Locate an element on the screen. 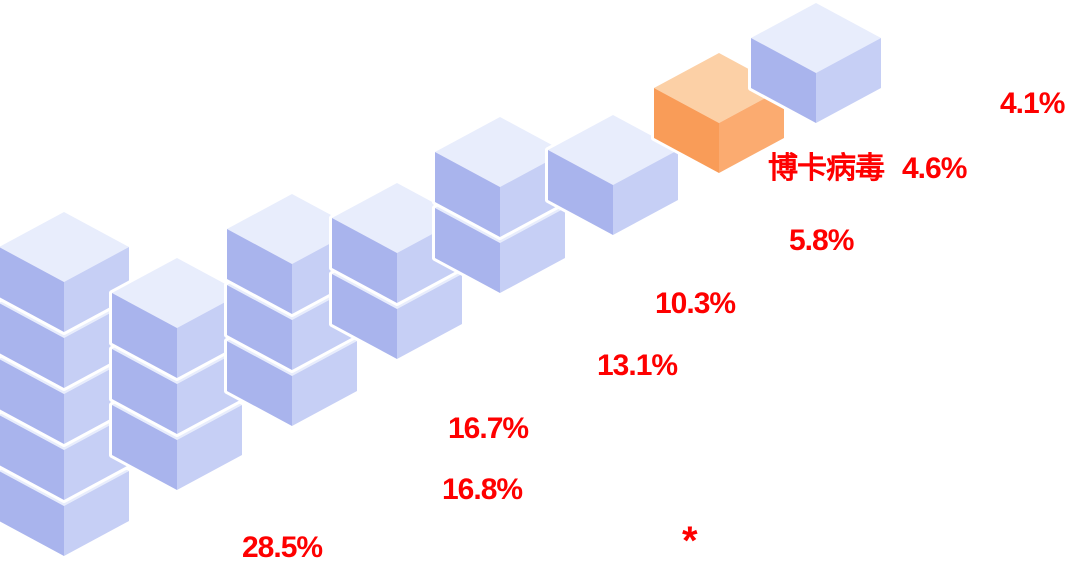 The width and height of the screenshot is (1080, 584). cube-top-face is located at coordinates (64, 247).